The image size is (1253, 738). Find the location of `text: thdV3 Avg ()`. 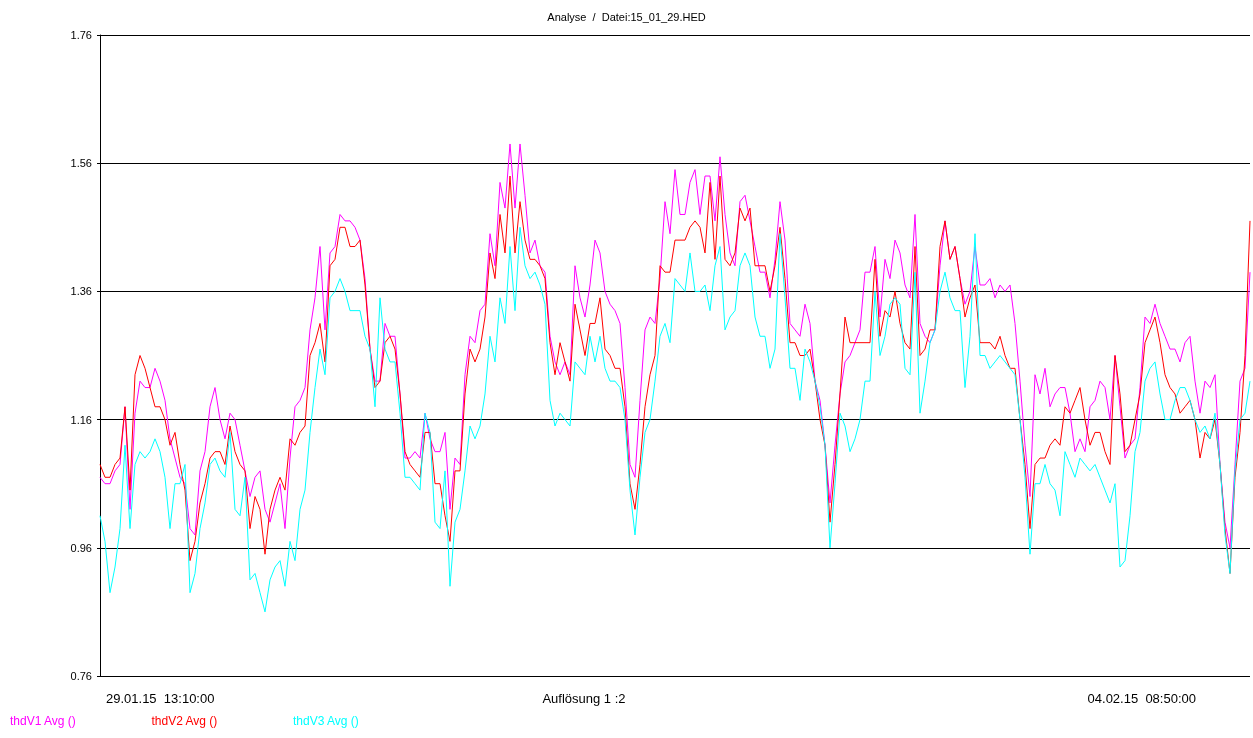

text: thdV3 Avg () is located at coordinates (325, 721).